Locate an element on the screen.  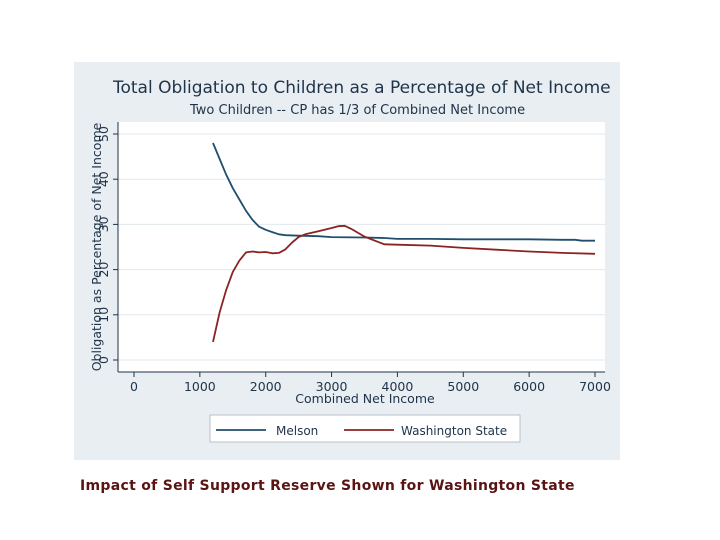
x-tick-label-1000: 1000 is located at coordinates (200, 386).